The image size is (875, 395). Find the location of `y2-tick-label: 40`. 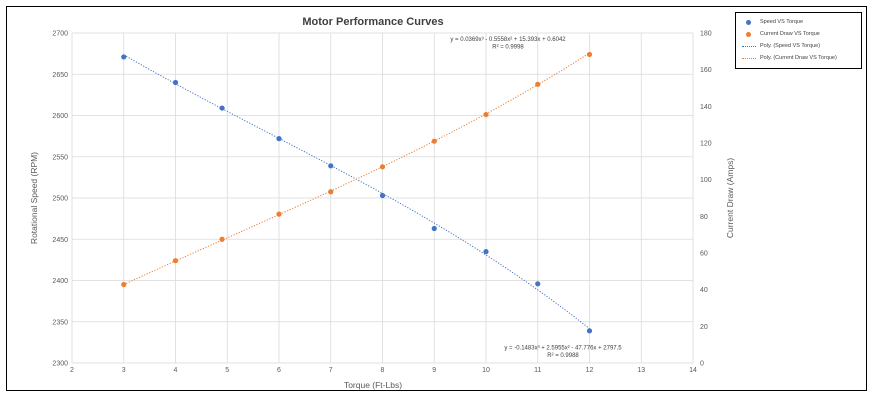

y2-tick-label: 40 is located at coordinates (704, 290).